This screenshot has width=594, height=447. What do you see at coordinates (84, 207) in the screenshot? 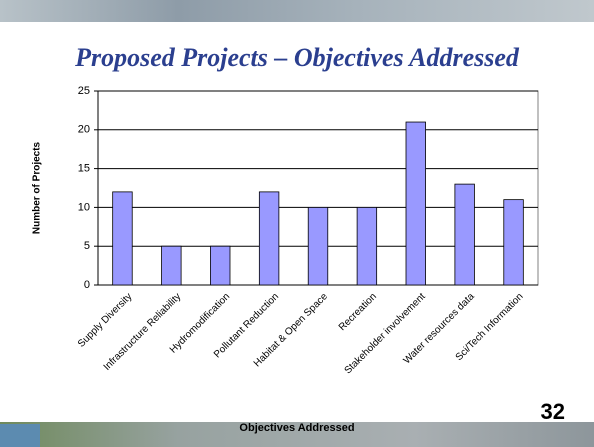
I see `y-tick-label: 10` at bounding box center [84, 207].